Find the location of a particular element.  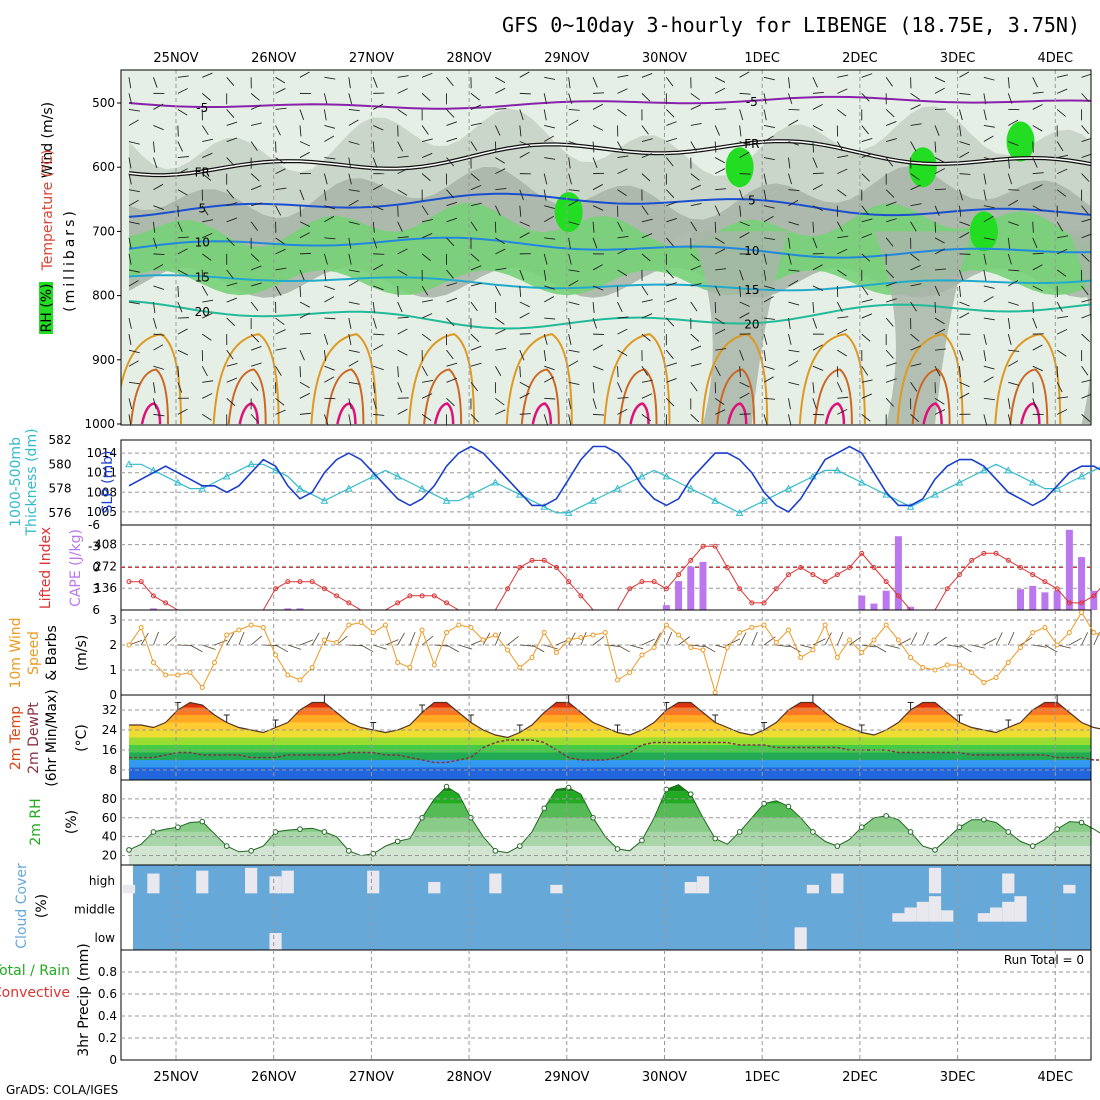

pressure-tick-label: 800 is located at coordinates (103, 296).